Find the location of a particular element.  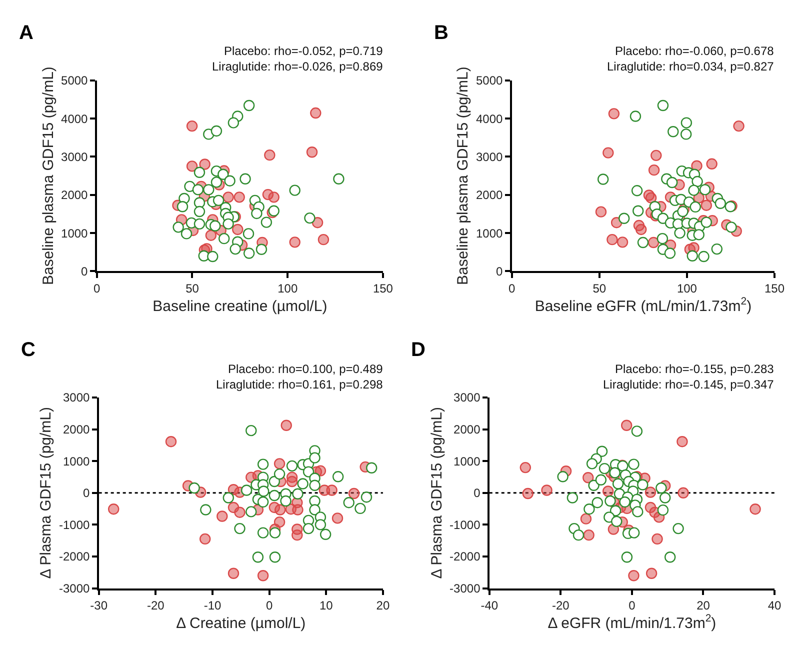

chart-title: D is located at coordinates (418, 350).